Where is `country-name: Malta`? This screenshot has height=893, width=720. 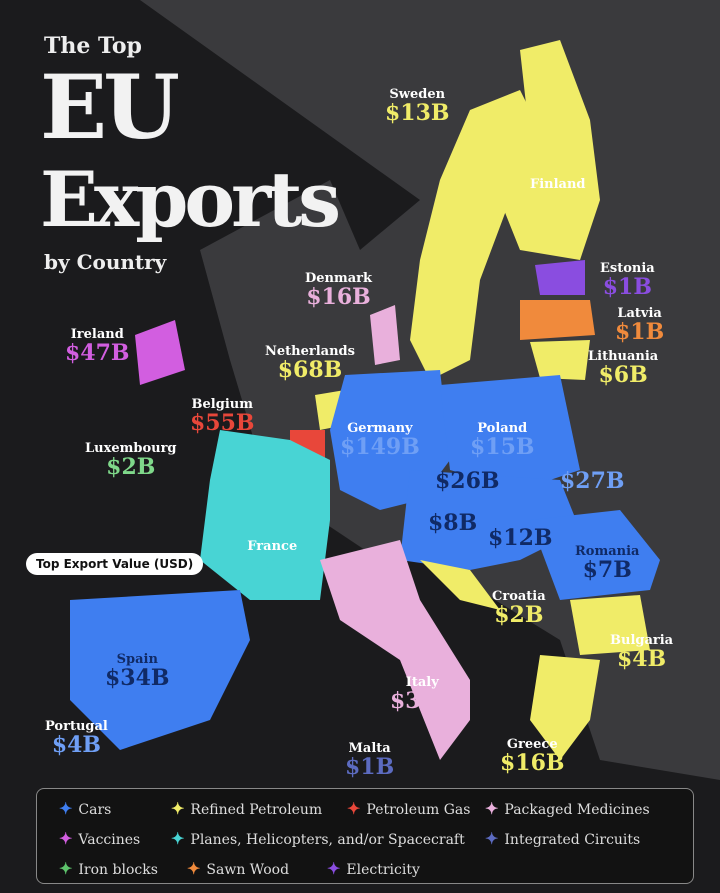
country-name: Malta is located at coordinates (369, 748).